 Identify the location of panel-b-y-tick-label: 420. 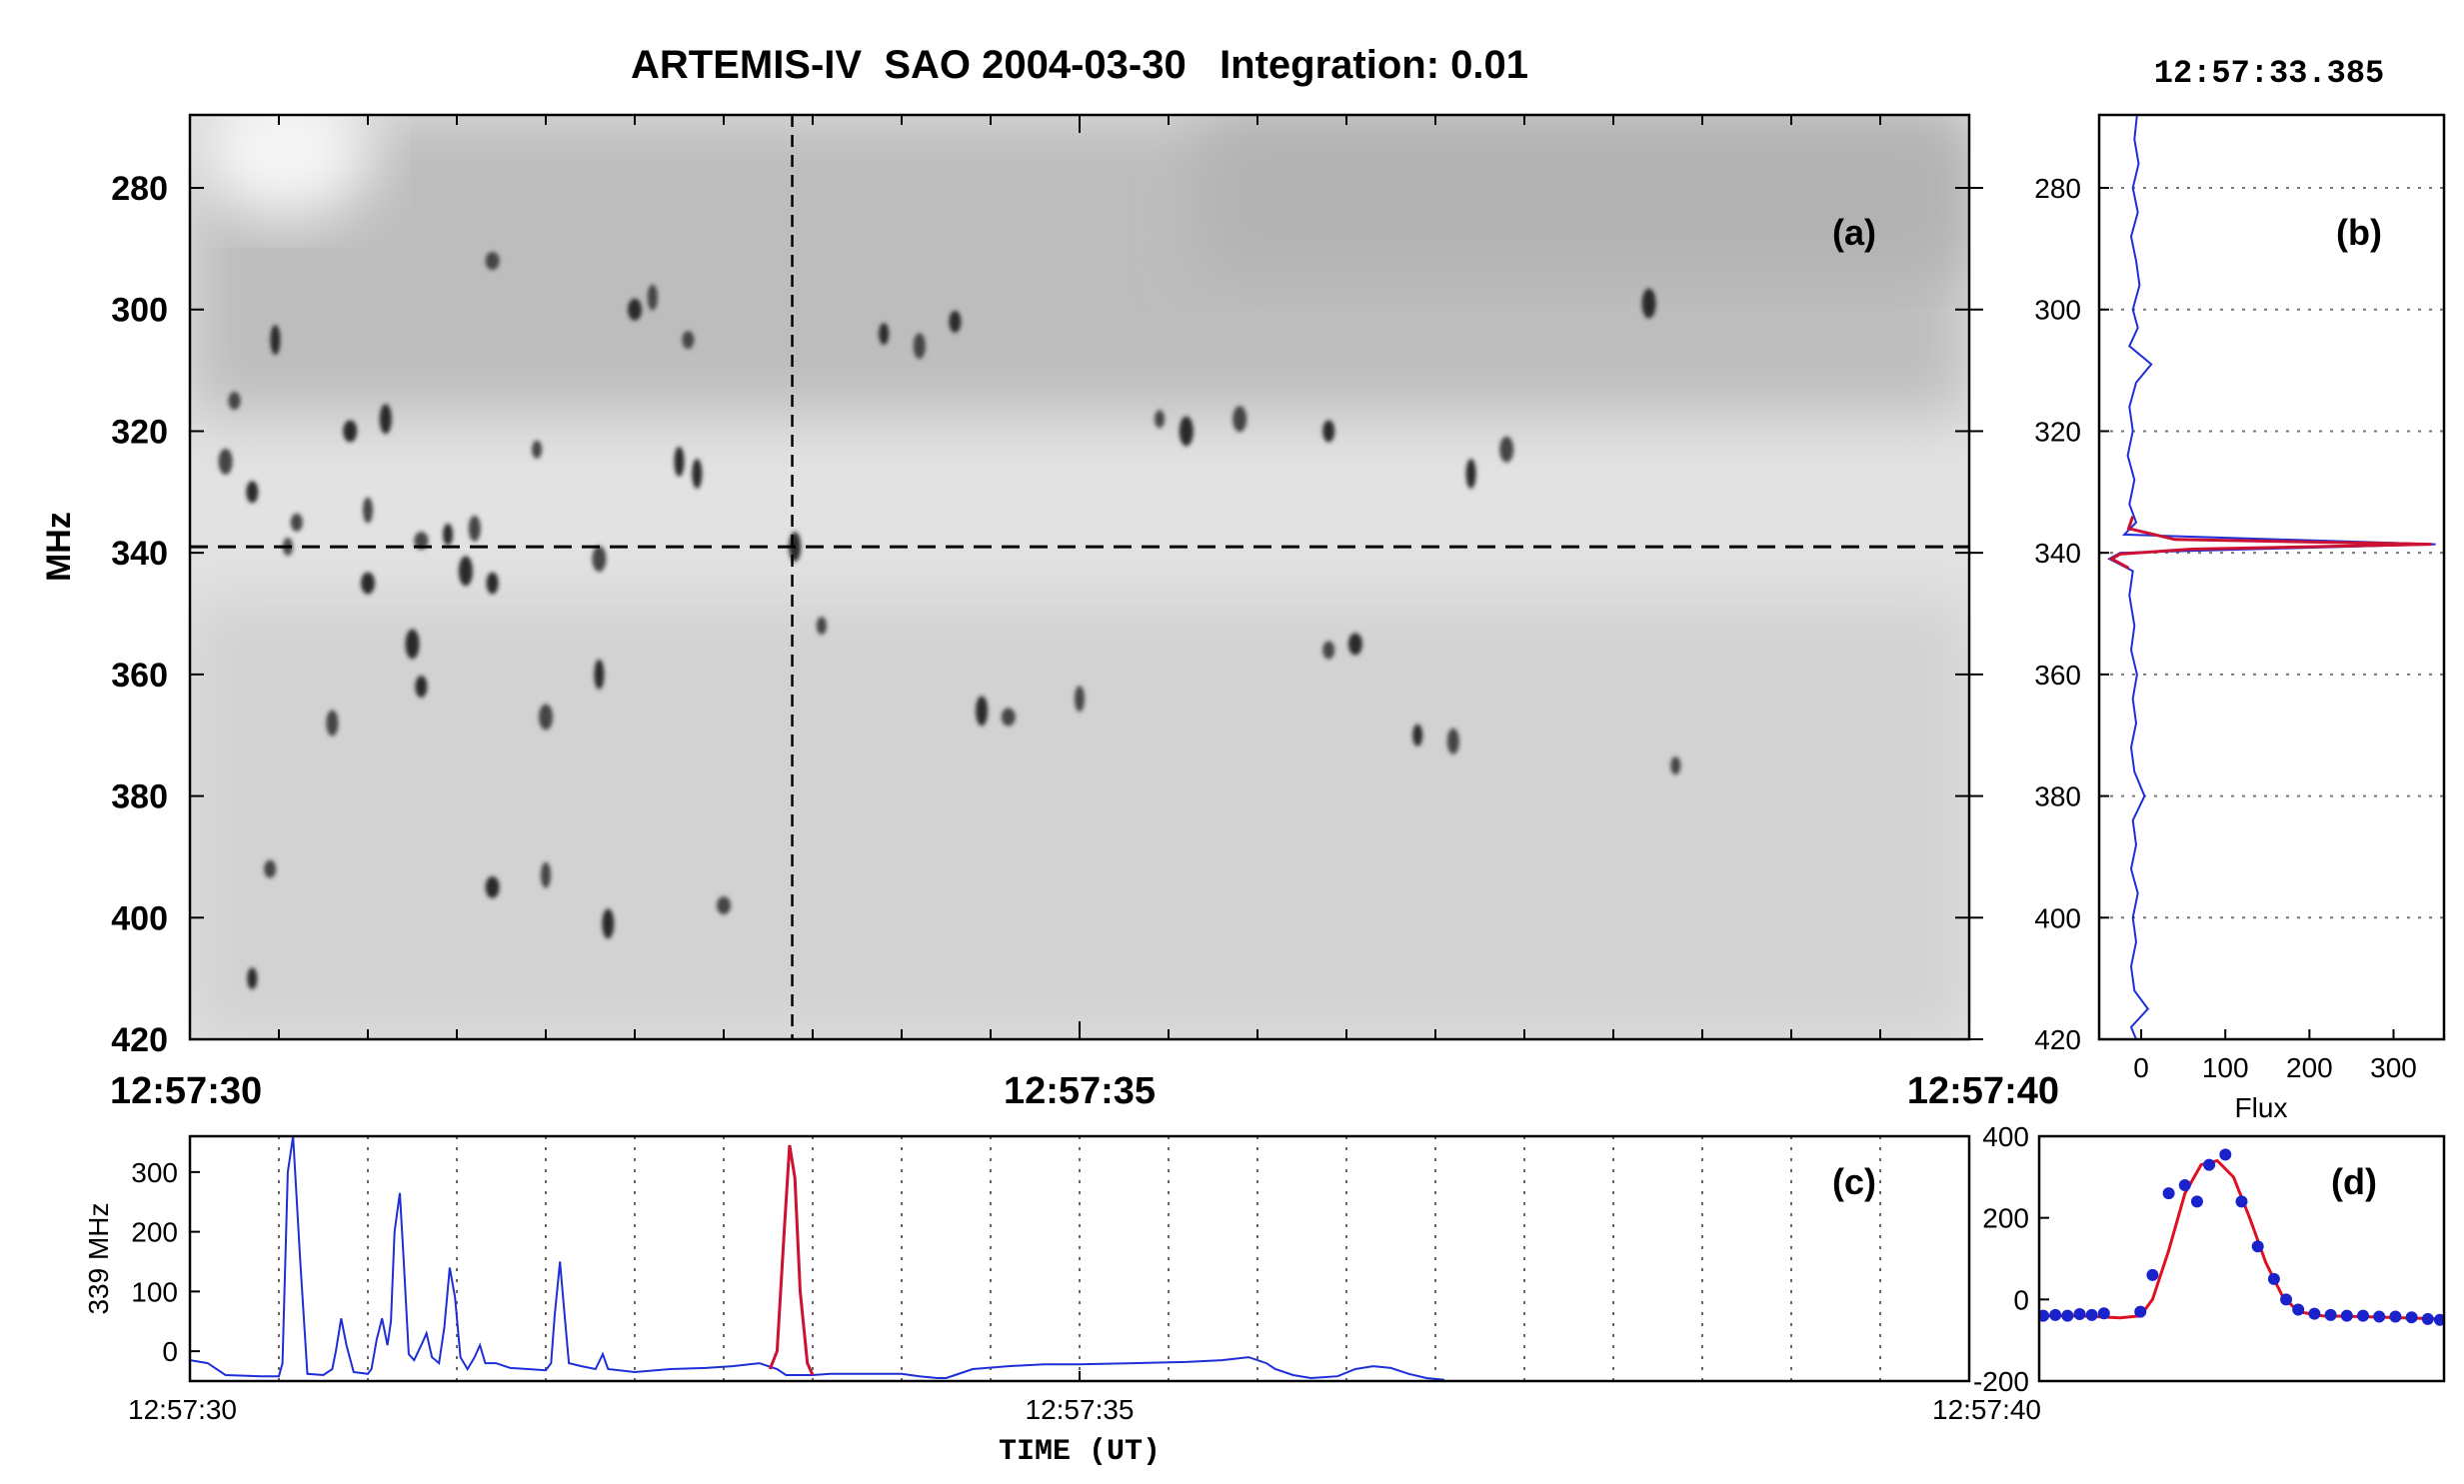
(2057, 1039).